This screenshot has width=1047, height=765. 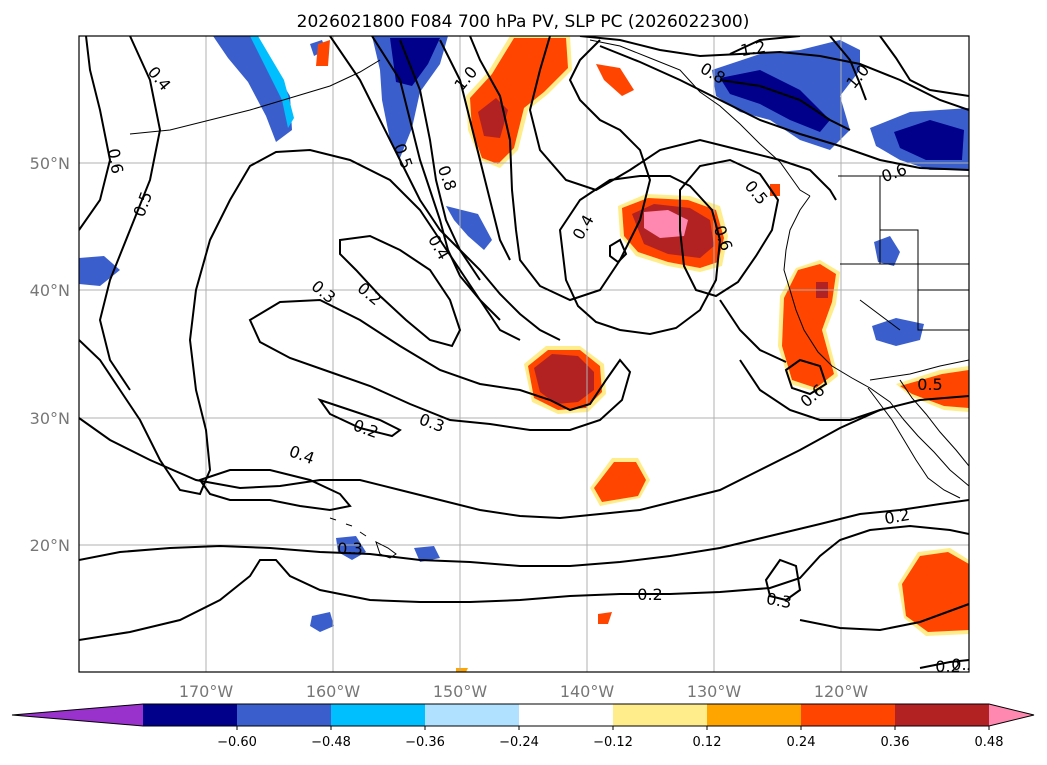 I want to click on lon-label: 160°W, so click(x=333, y=691).